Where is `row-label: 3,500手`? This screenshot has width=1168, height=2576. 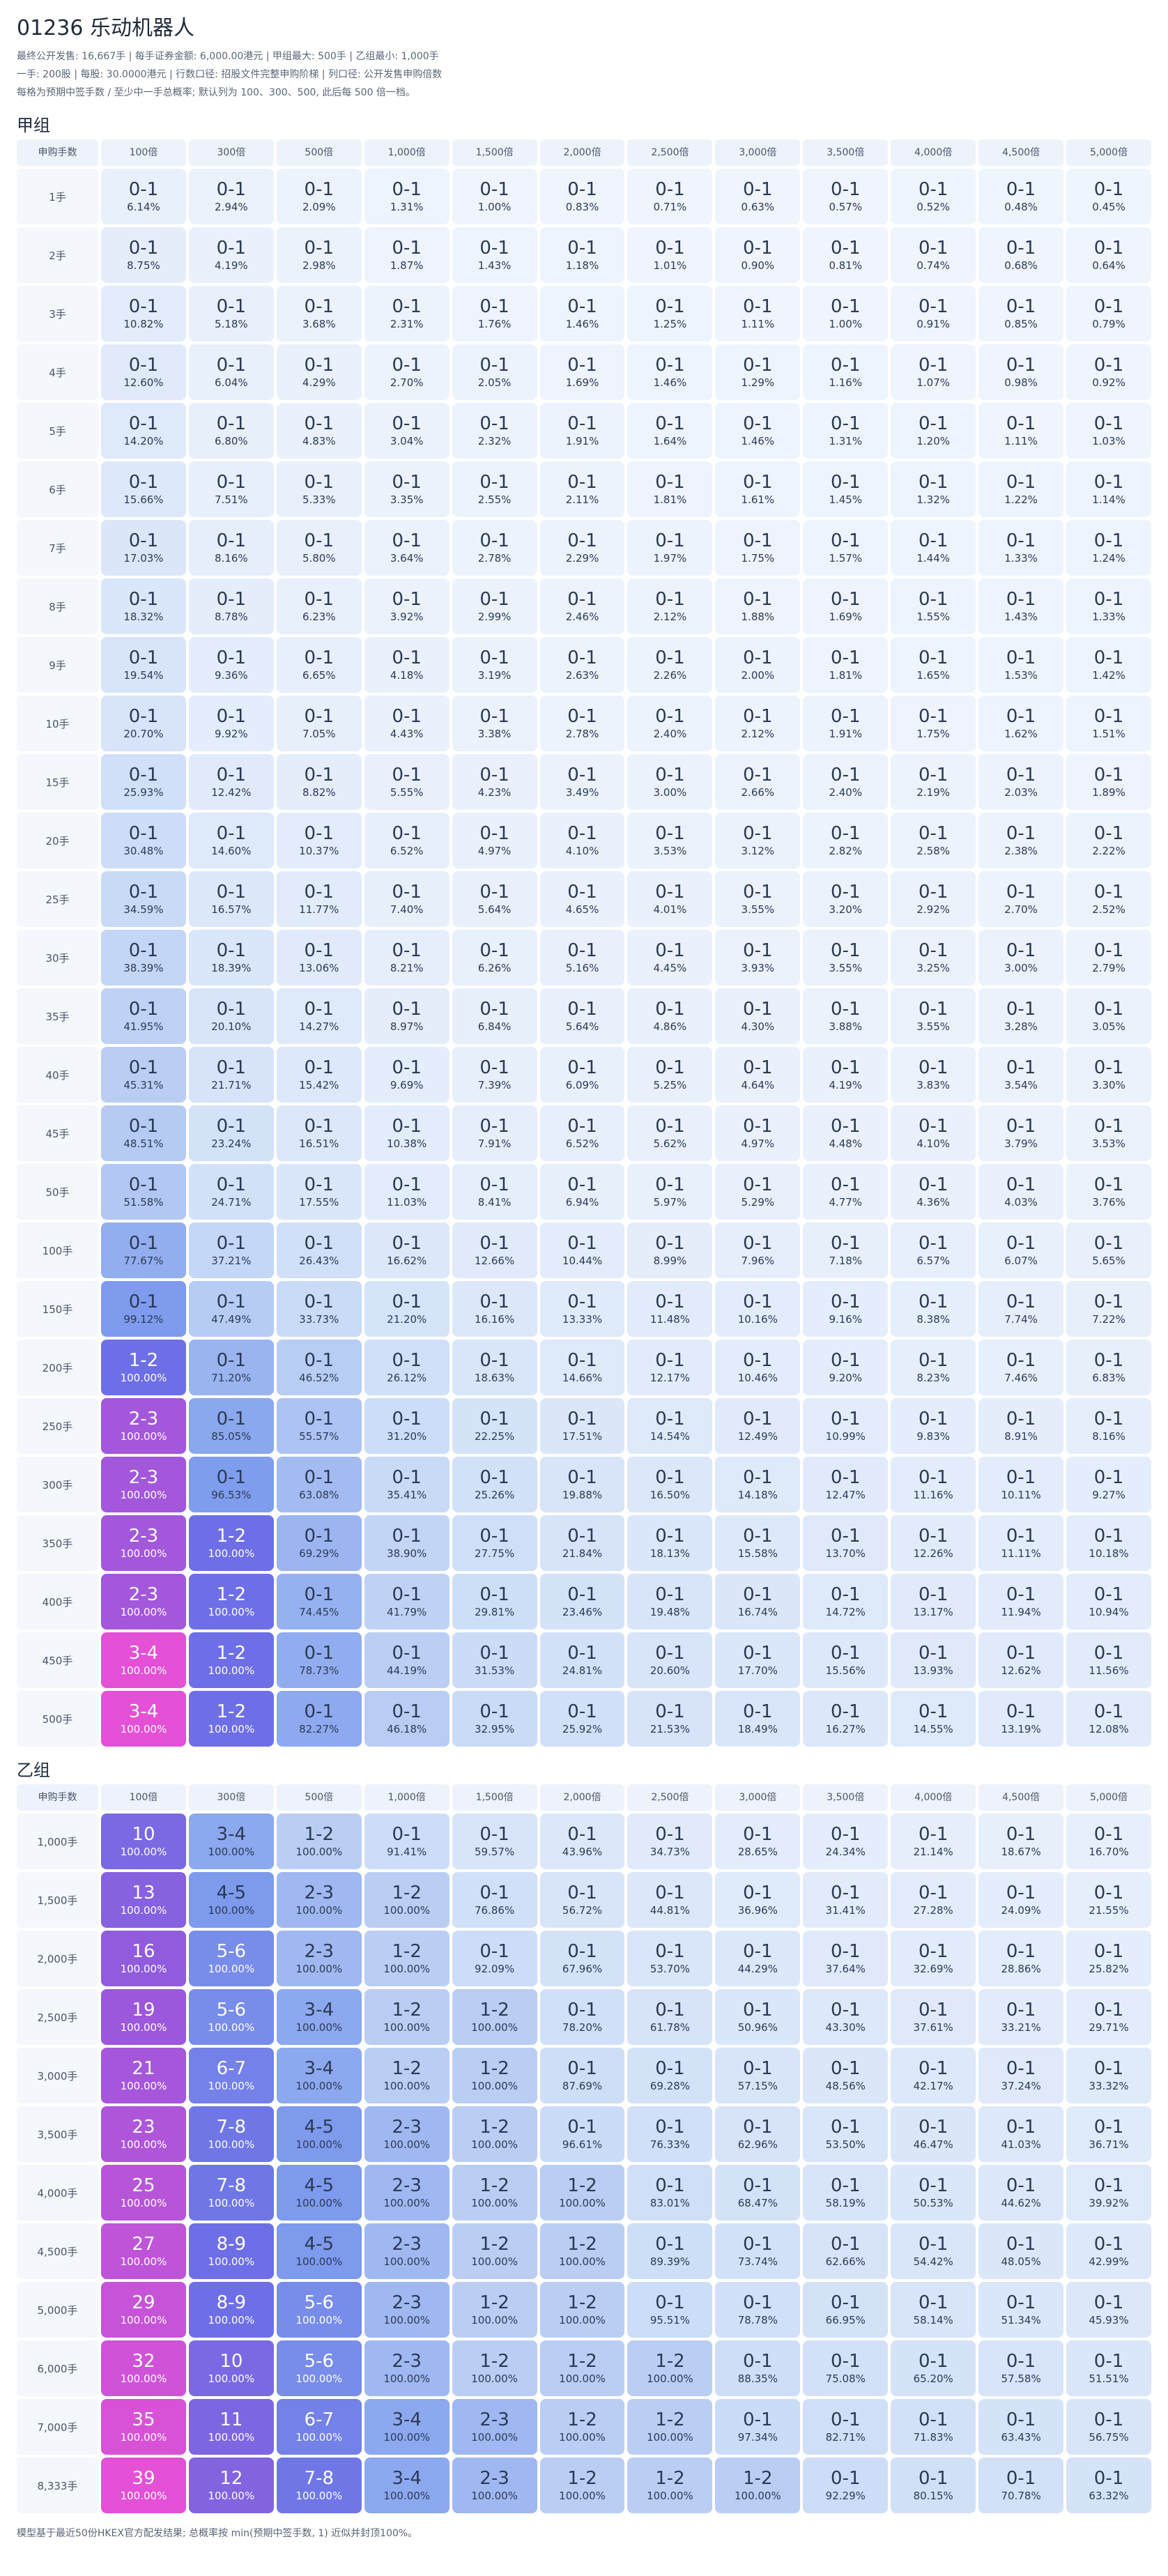
row-label: 3,500手 is located at coordinates (58, 2134).